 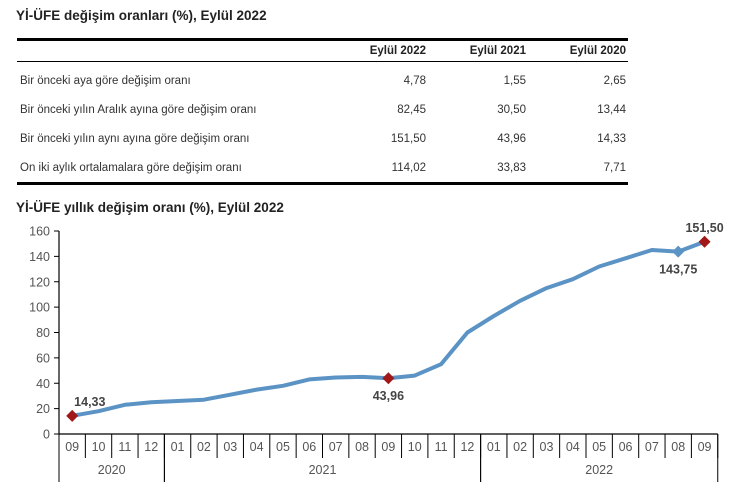 I want to click on y-tick-label: 0, so click(x=46, y=435).